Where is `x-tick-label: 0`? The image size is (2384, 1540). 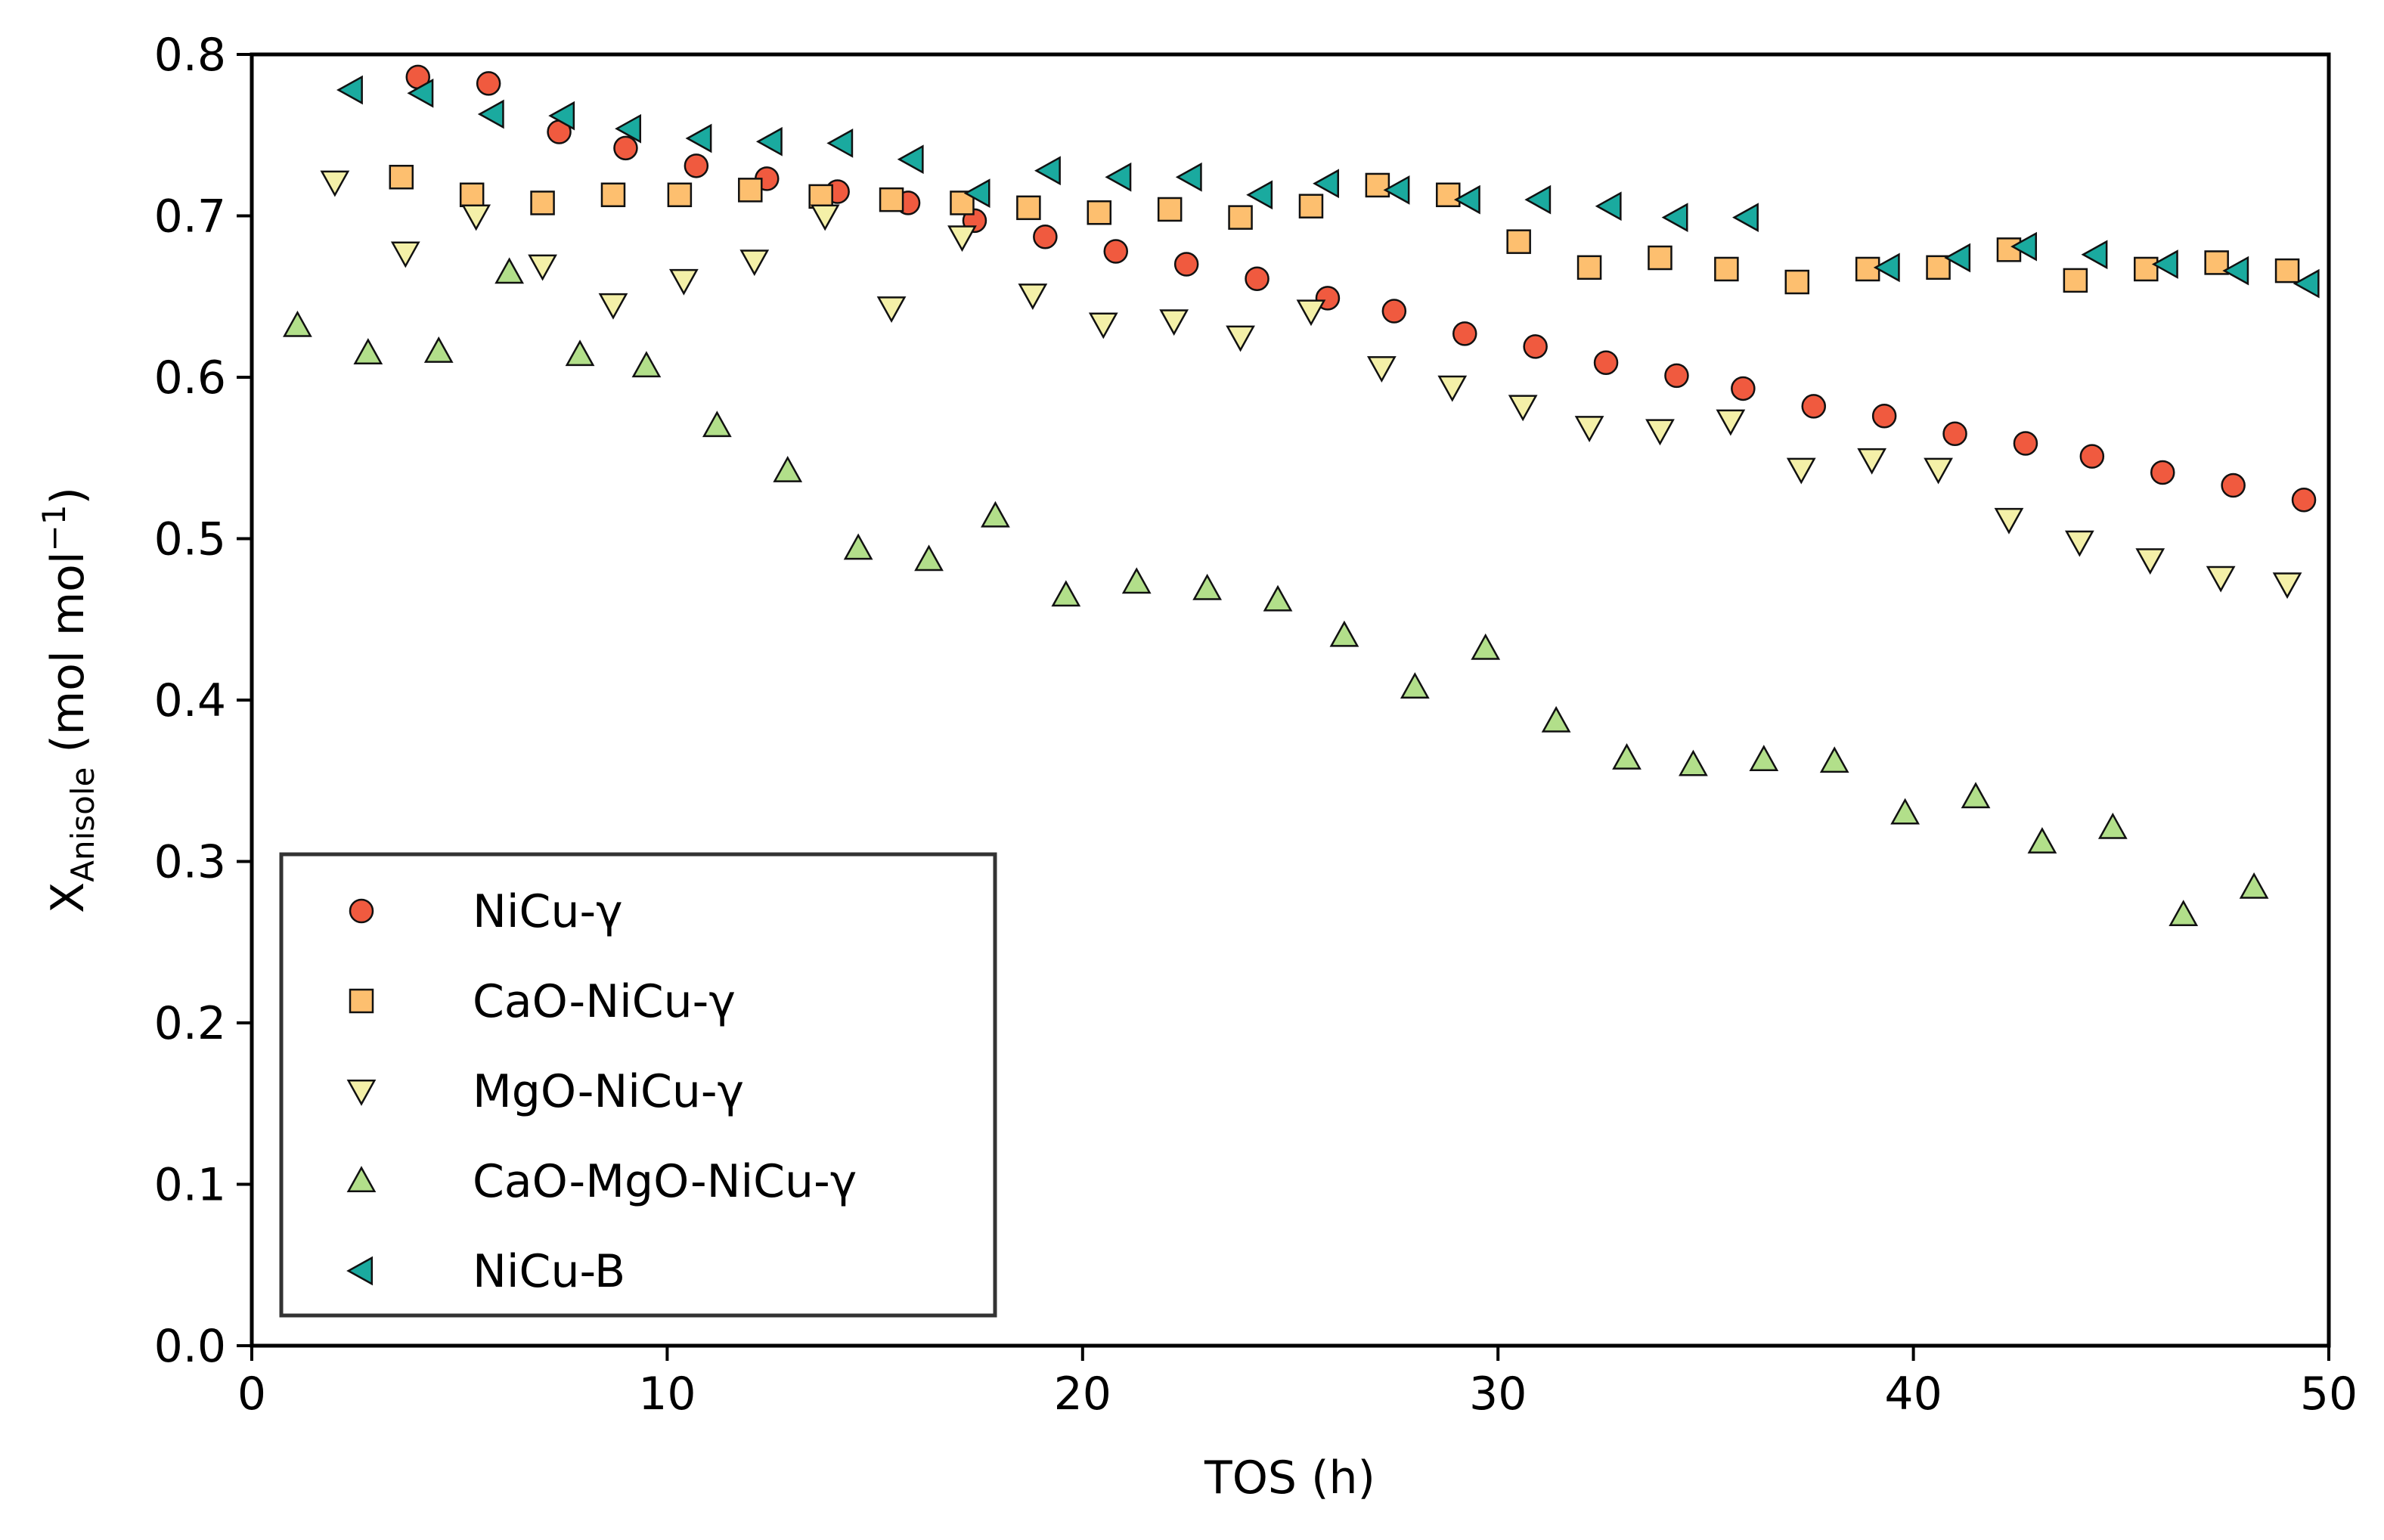 x-tick-label: 0 is located at coordinates (251, 1394).